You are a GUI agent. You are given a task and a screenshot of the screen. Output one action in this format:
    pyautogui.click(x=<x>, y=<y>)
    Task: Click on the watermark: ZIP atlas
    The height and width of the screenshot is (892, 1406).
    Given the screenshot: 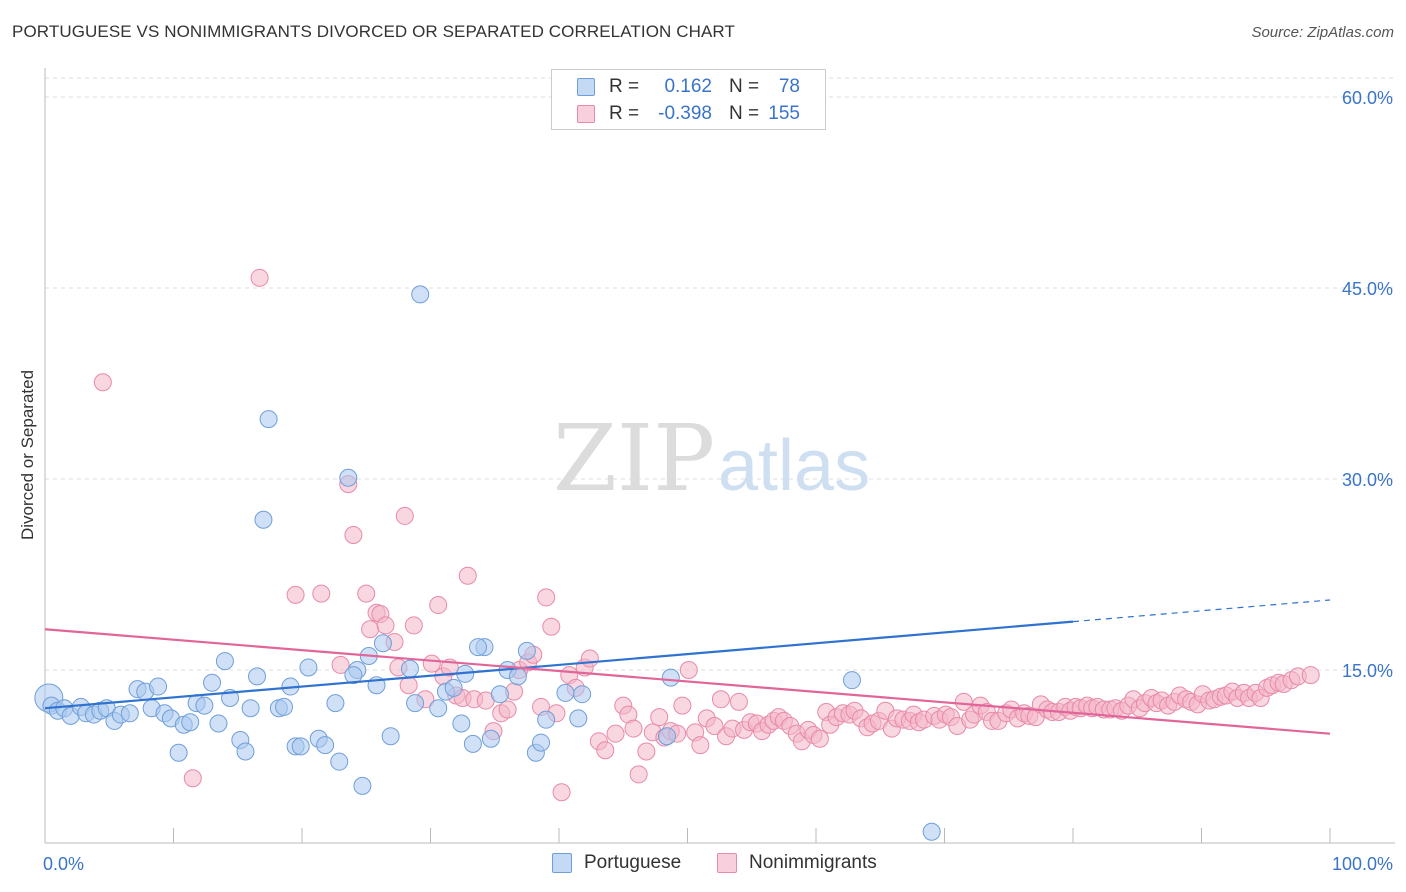 What is the action you would take?
    pyautogui.click(x=711, y=458)
    